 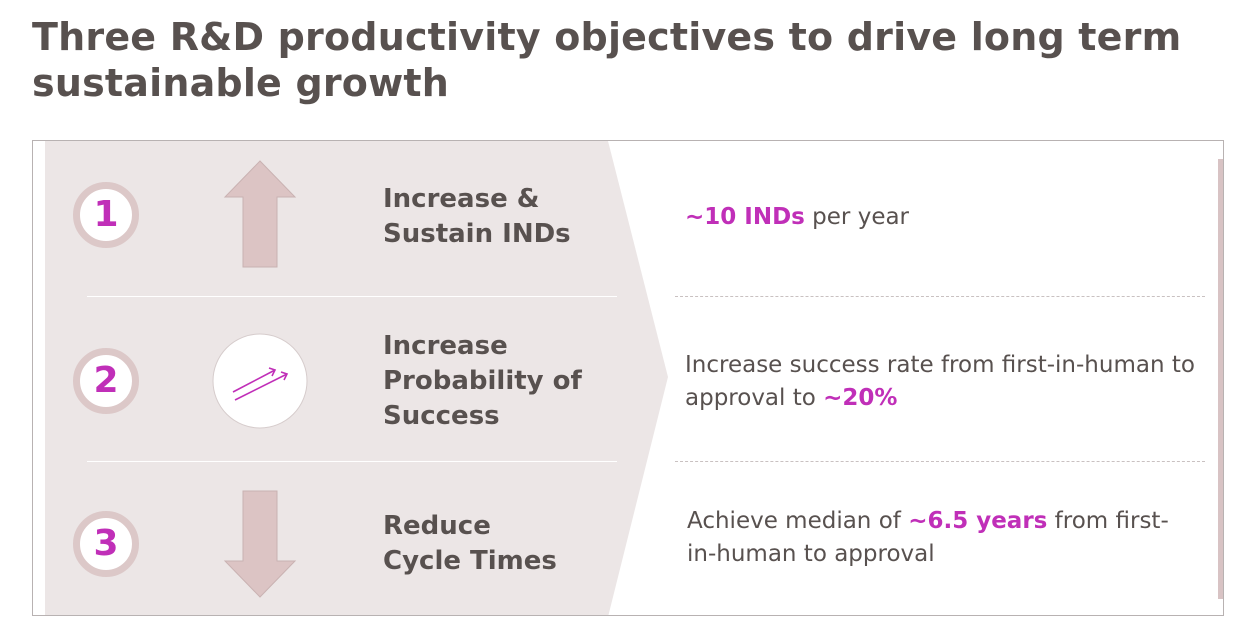 I want to click on target-highlight: ~20%, so click(x=860, y=398).